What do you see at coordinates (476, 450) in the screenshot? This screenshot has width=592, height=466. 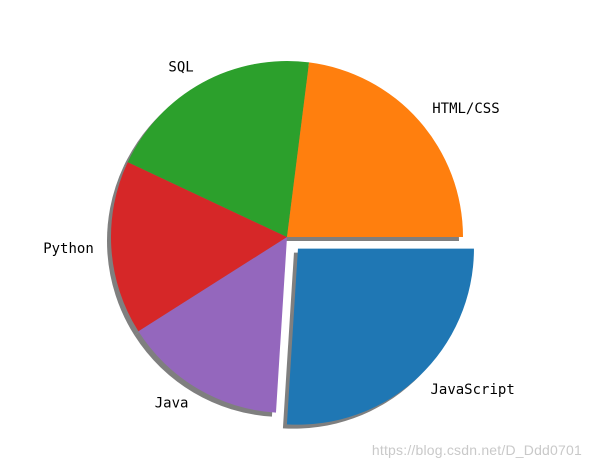 I see `watermark-text: https://blog.csdn.net/D_Ddd0701` at bounding box center [476, 450].